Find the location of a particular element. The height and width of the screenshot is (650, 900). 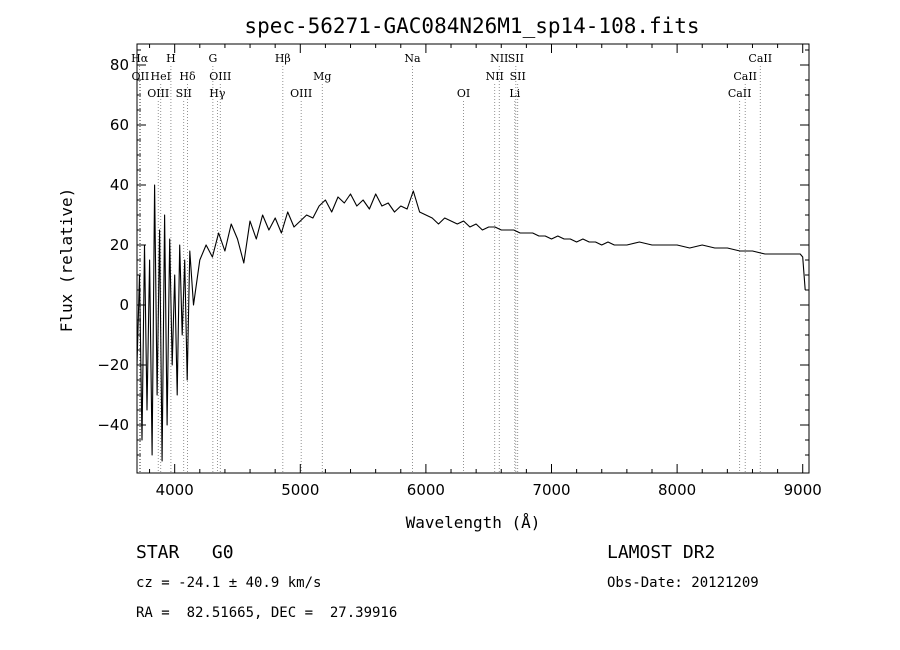

y-tick-label-3: 20 is located at coordinates (119, 245).